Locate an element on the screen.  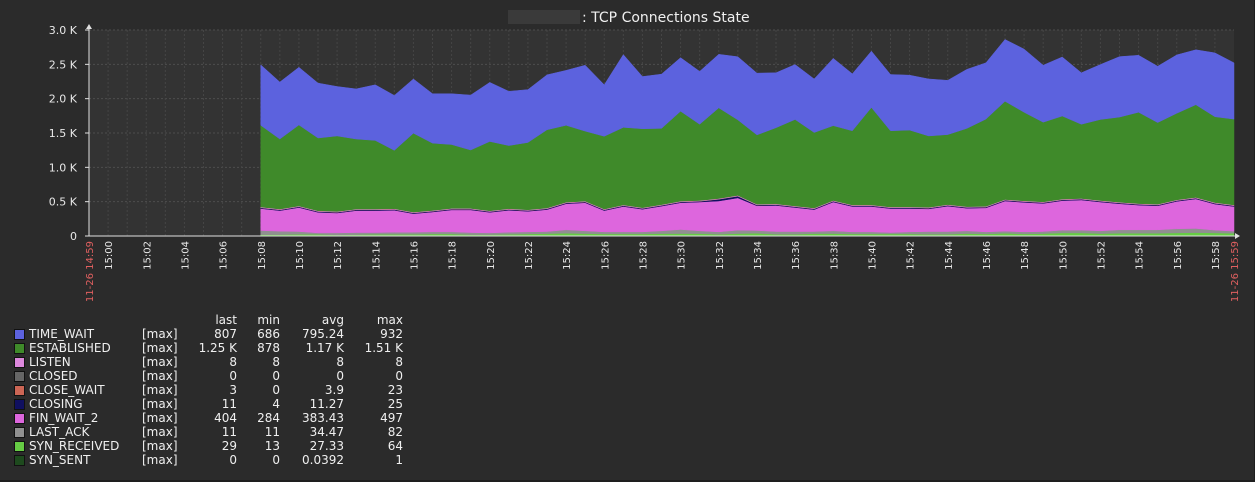
x-end-label: 11-26 15:59 is located at coordinates (1235, 271).